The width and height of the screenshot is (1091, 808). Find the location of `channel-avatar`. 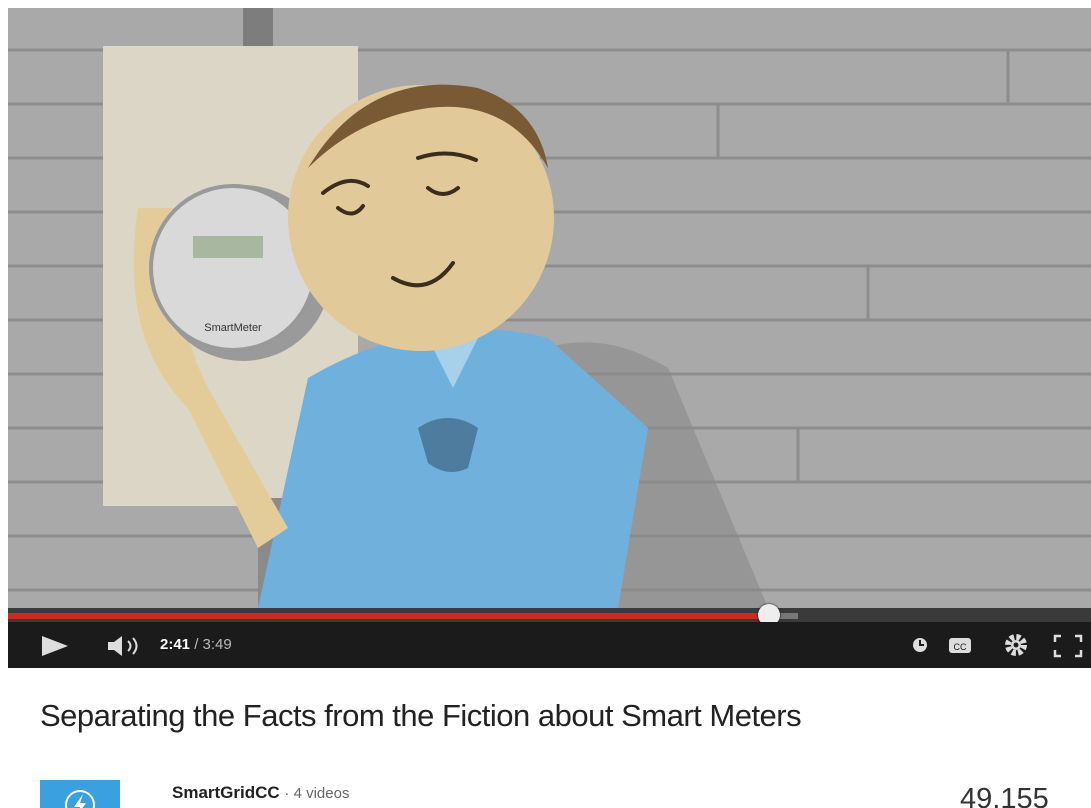

channel-avatar is located at coordinates (80, 794).